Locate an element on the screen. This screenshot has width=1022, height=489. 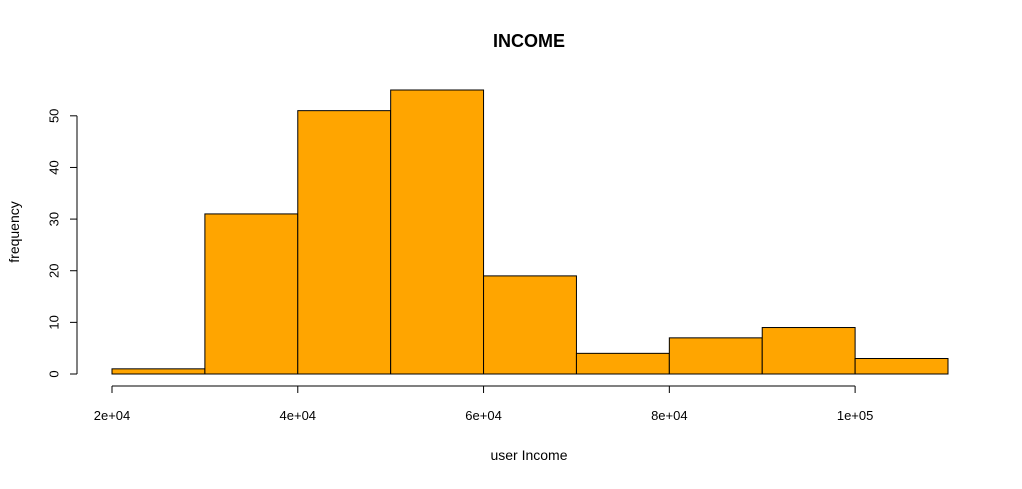
y-tick-label-3: 30 is located at coordinates (54, 219).